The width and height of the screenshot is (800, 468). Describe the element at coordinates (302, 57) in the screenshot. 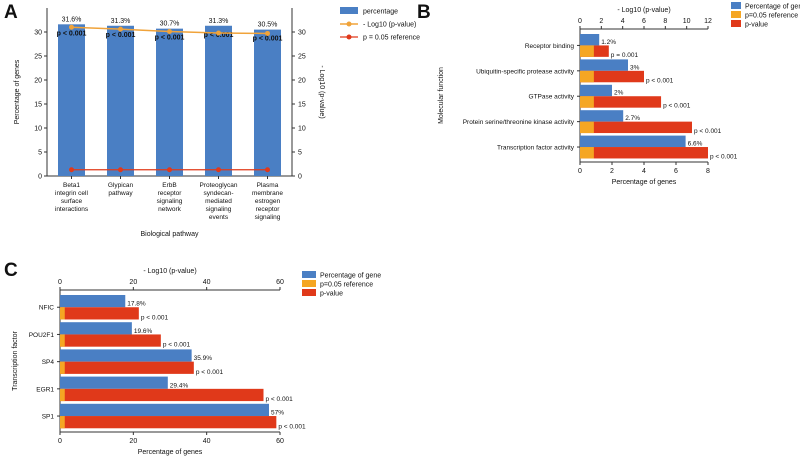

I see `y2-tick-label: 25` at that location.